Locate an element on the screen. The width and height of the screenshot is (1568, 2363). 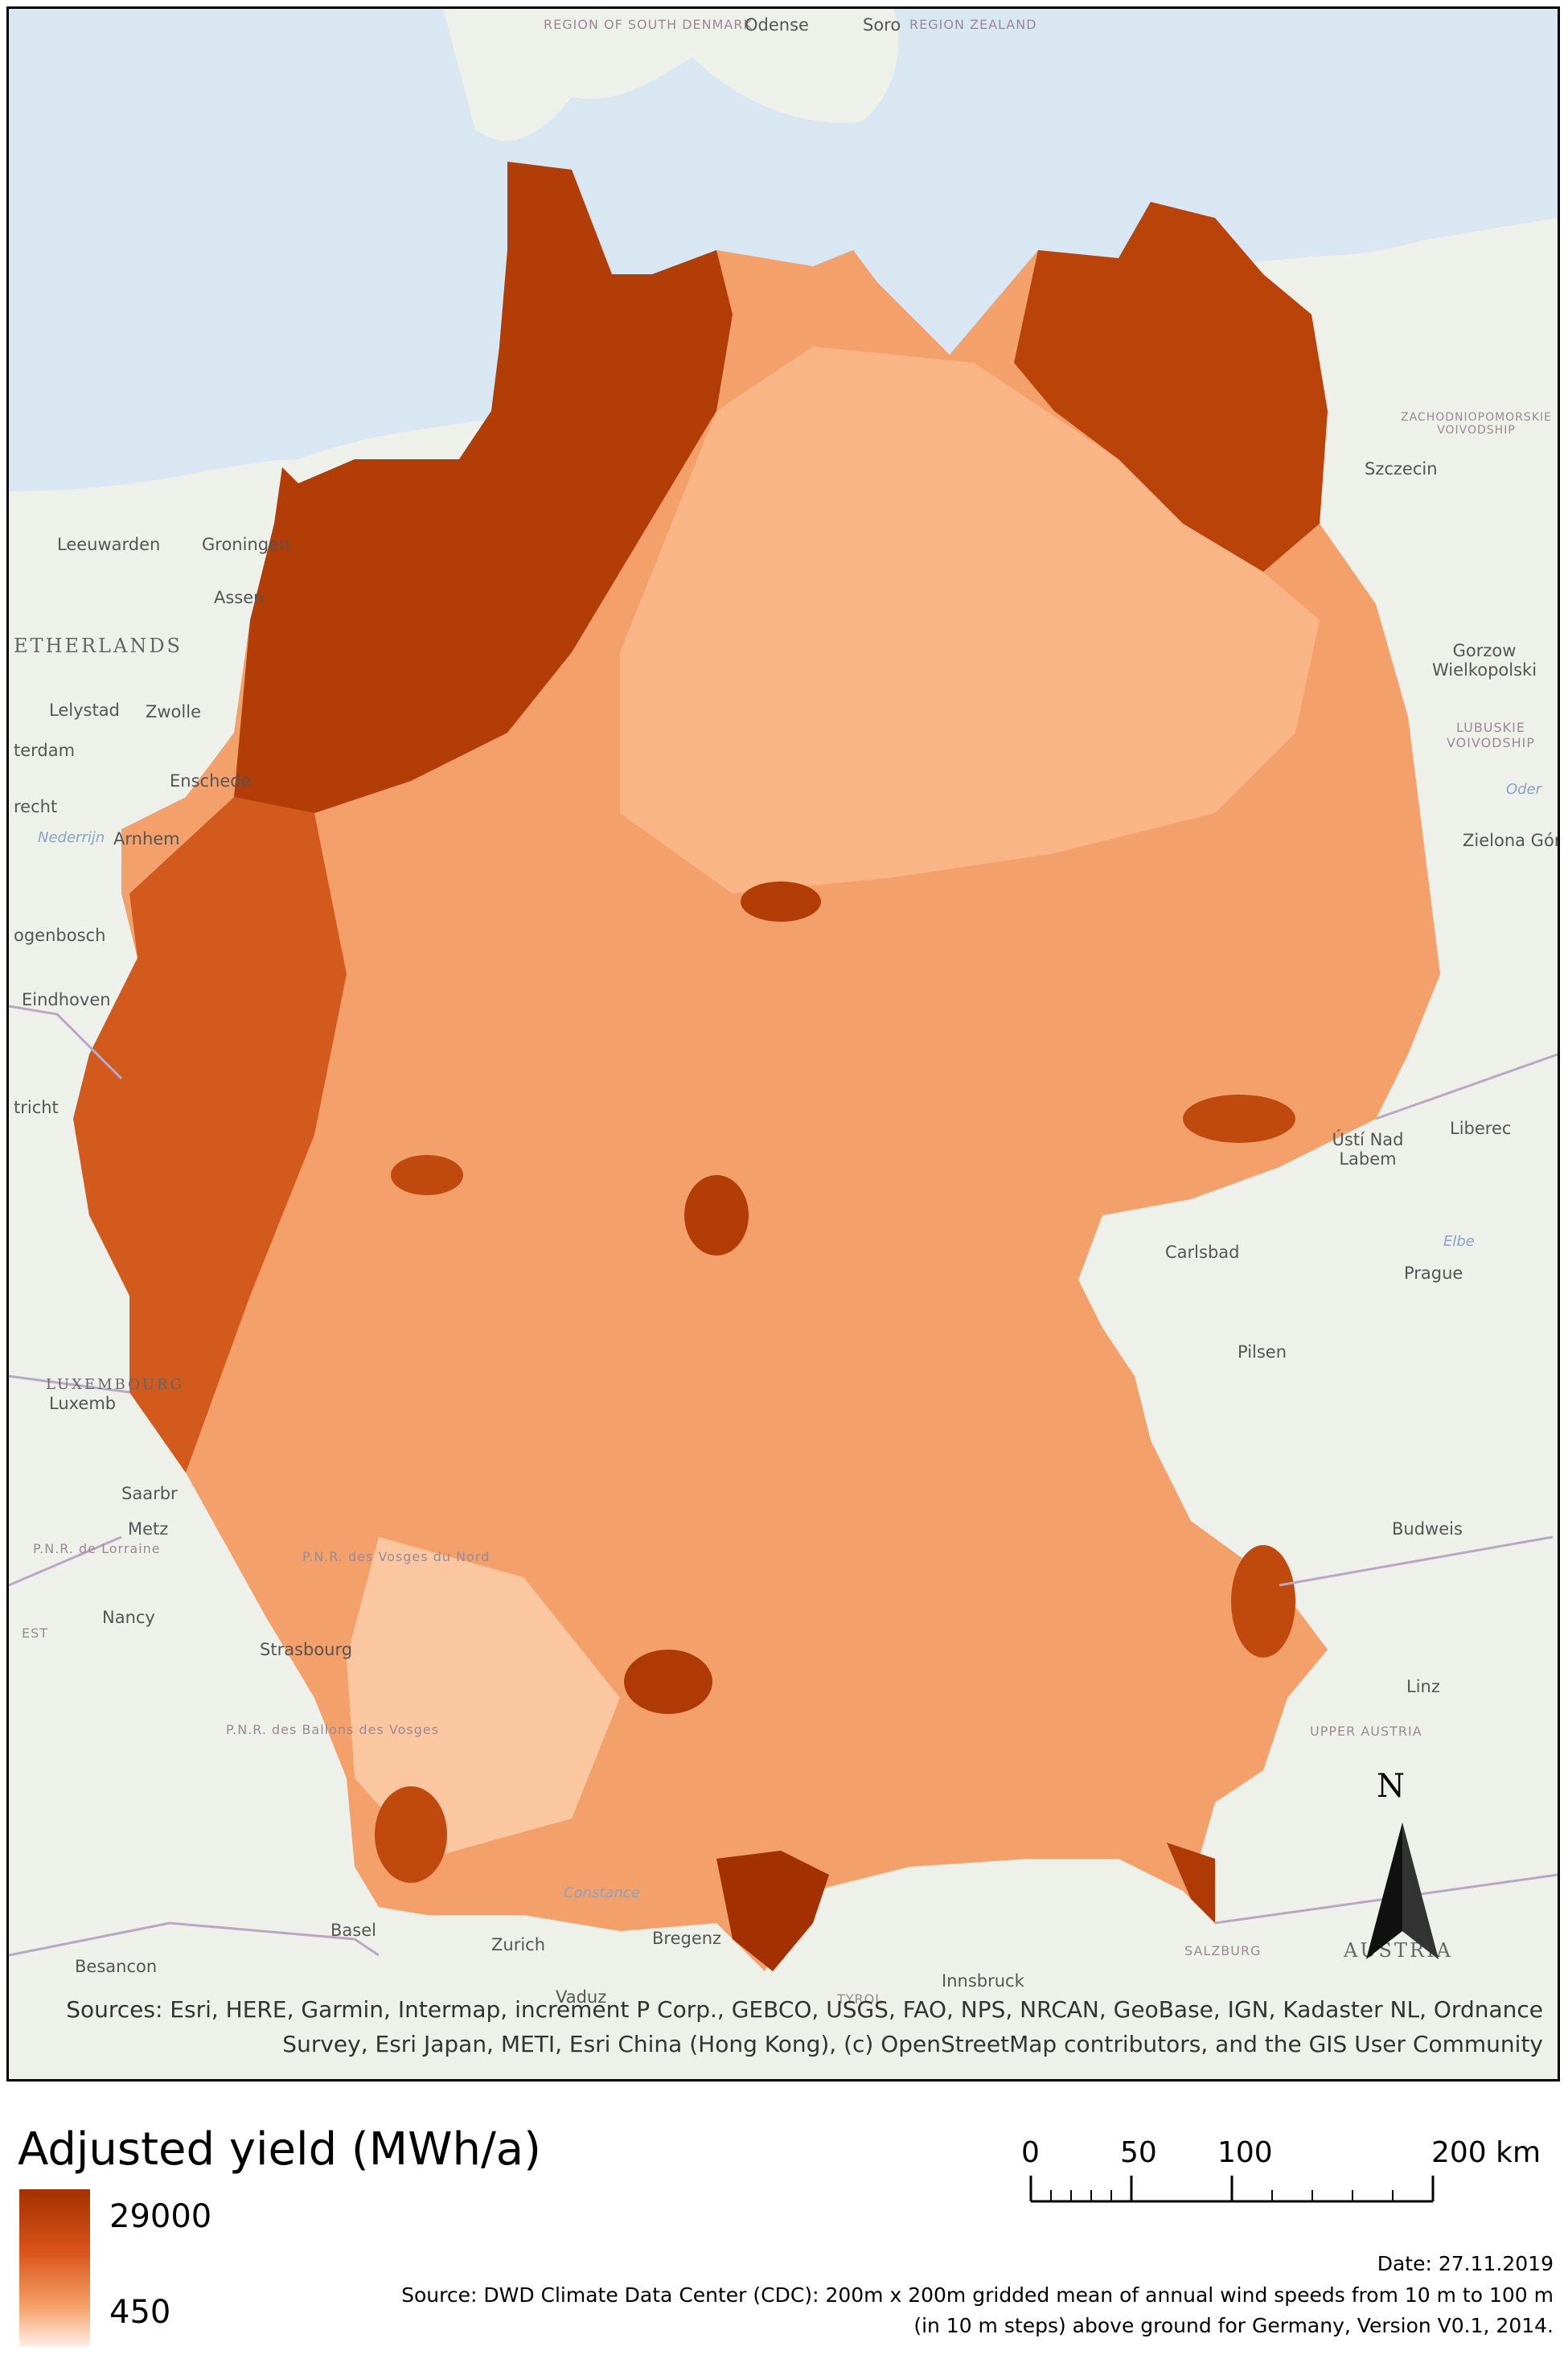
place-label: Szczecin is located at coordinates (1401, 469).